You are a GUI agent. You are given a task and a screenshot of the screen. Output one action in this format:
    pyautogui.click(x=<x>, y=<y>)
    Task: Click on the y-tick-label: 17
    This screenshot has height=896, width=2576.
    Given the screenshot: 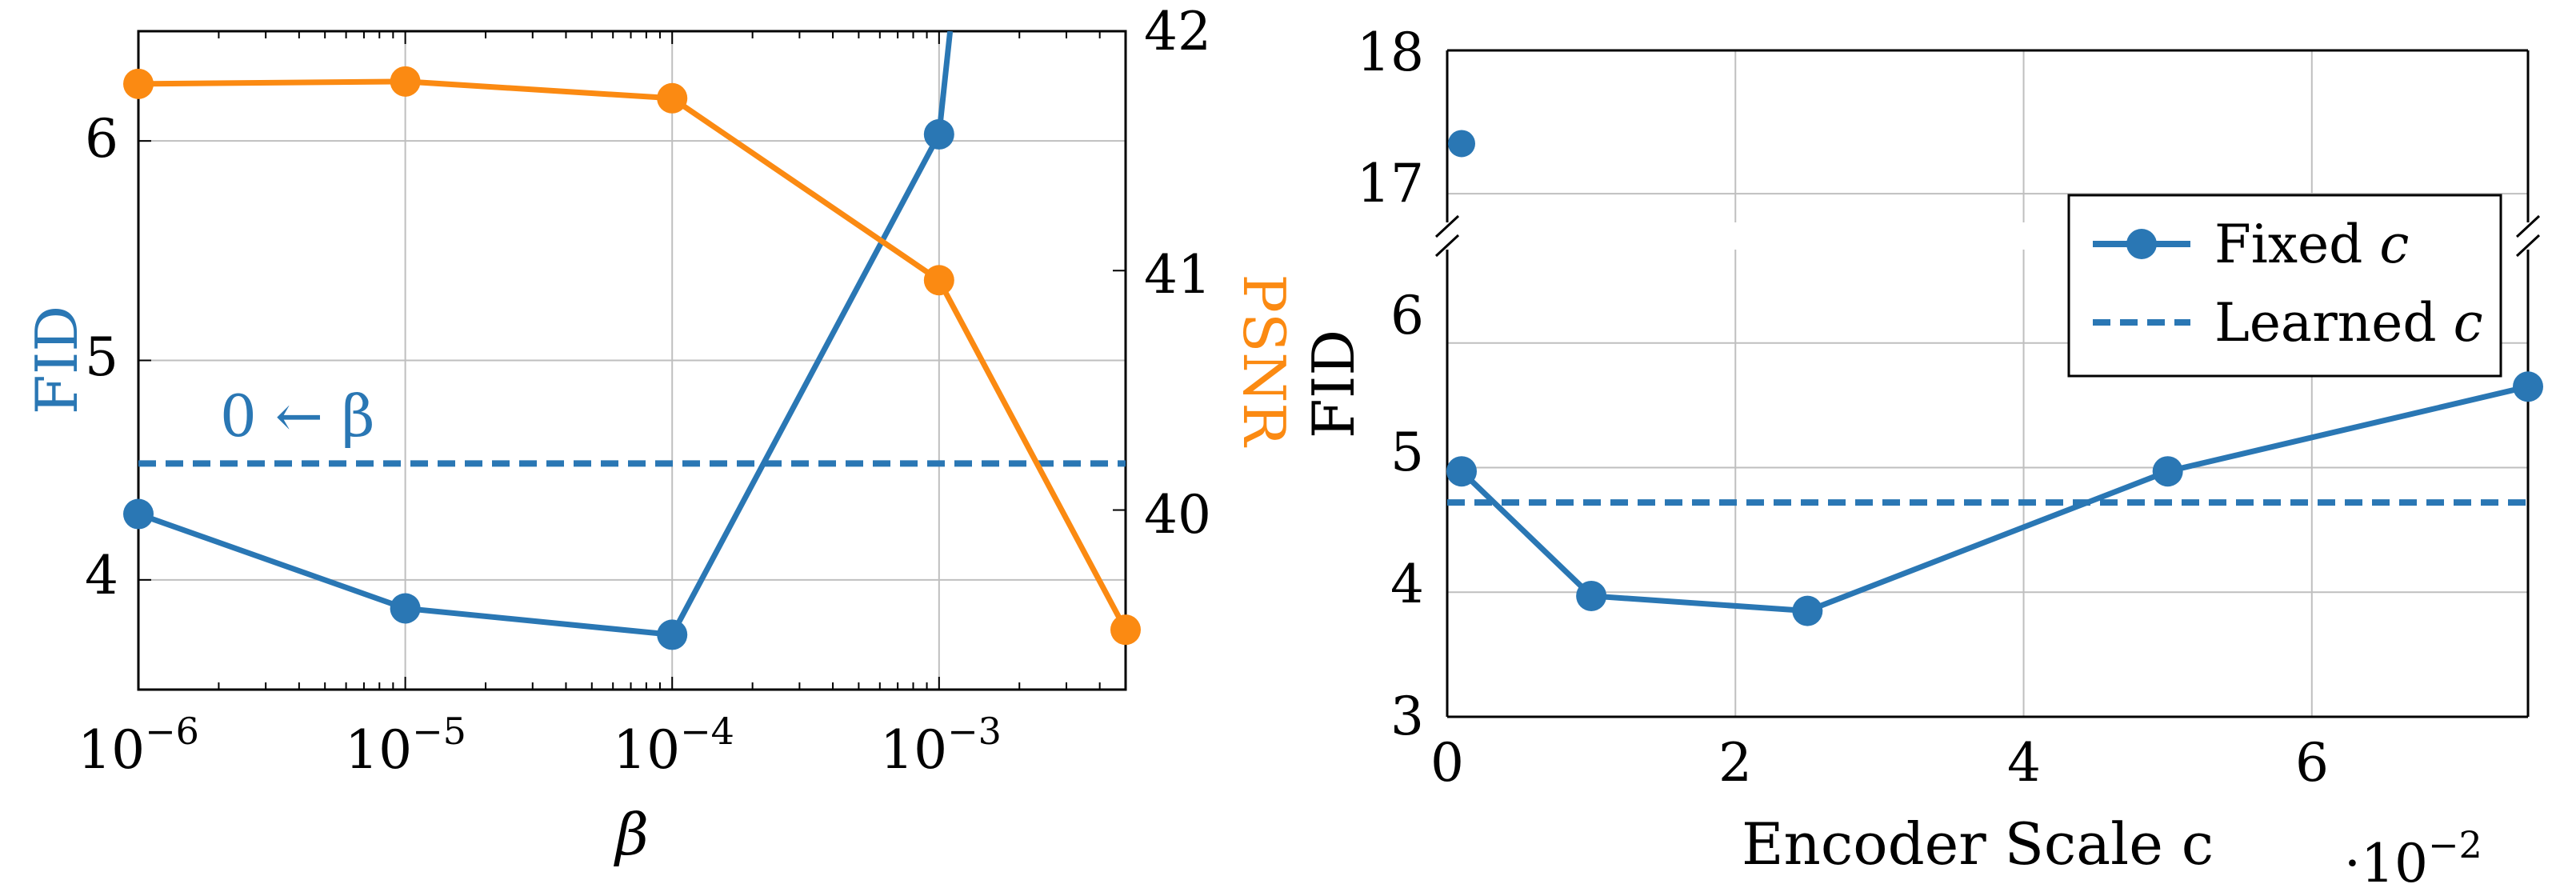 What is the action you would take?
    pyautogui.click(x=1390, y=183)
    